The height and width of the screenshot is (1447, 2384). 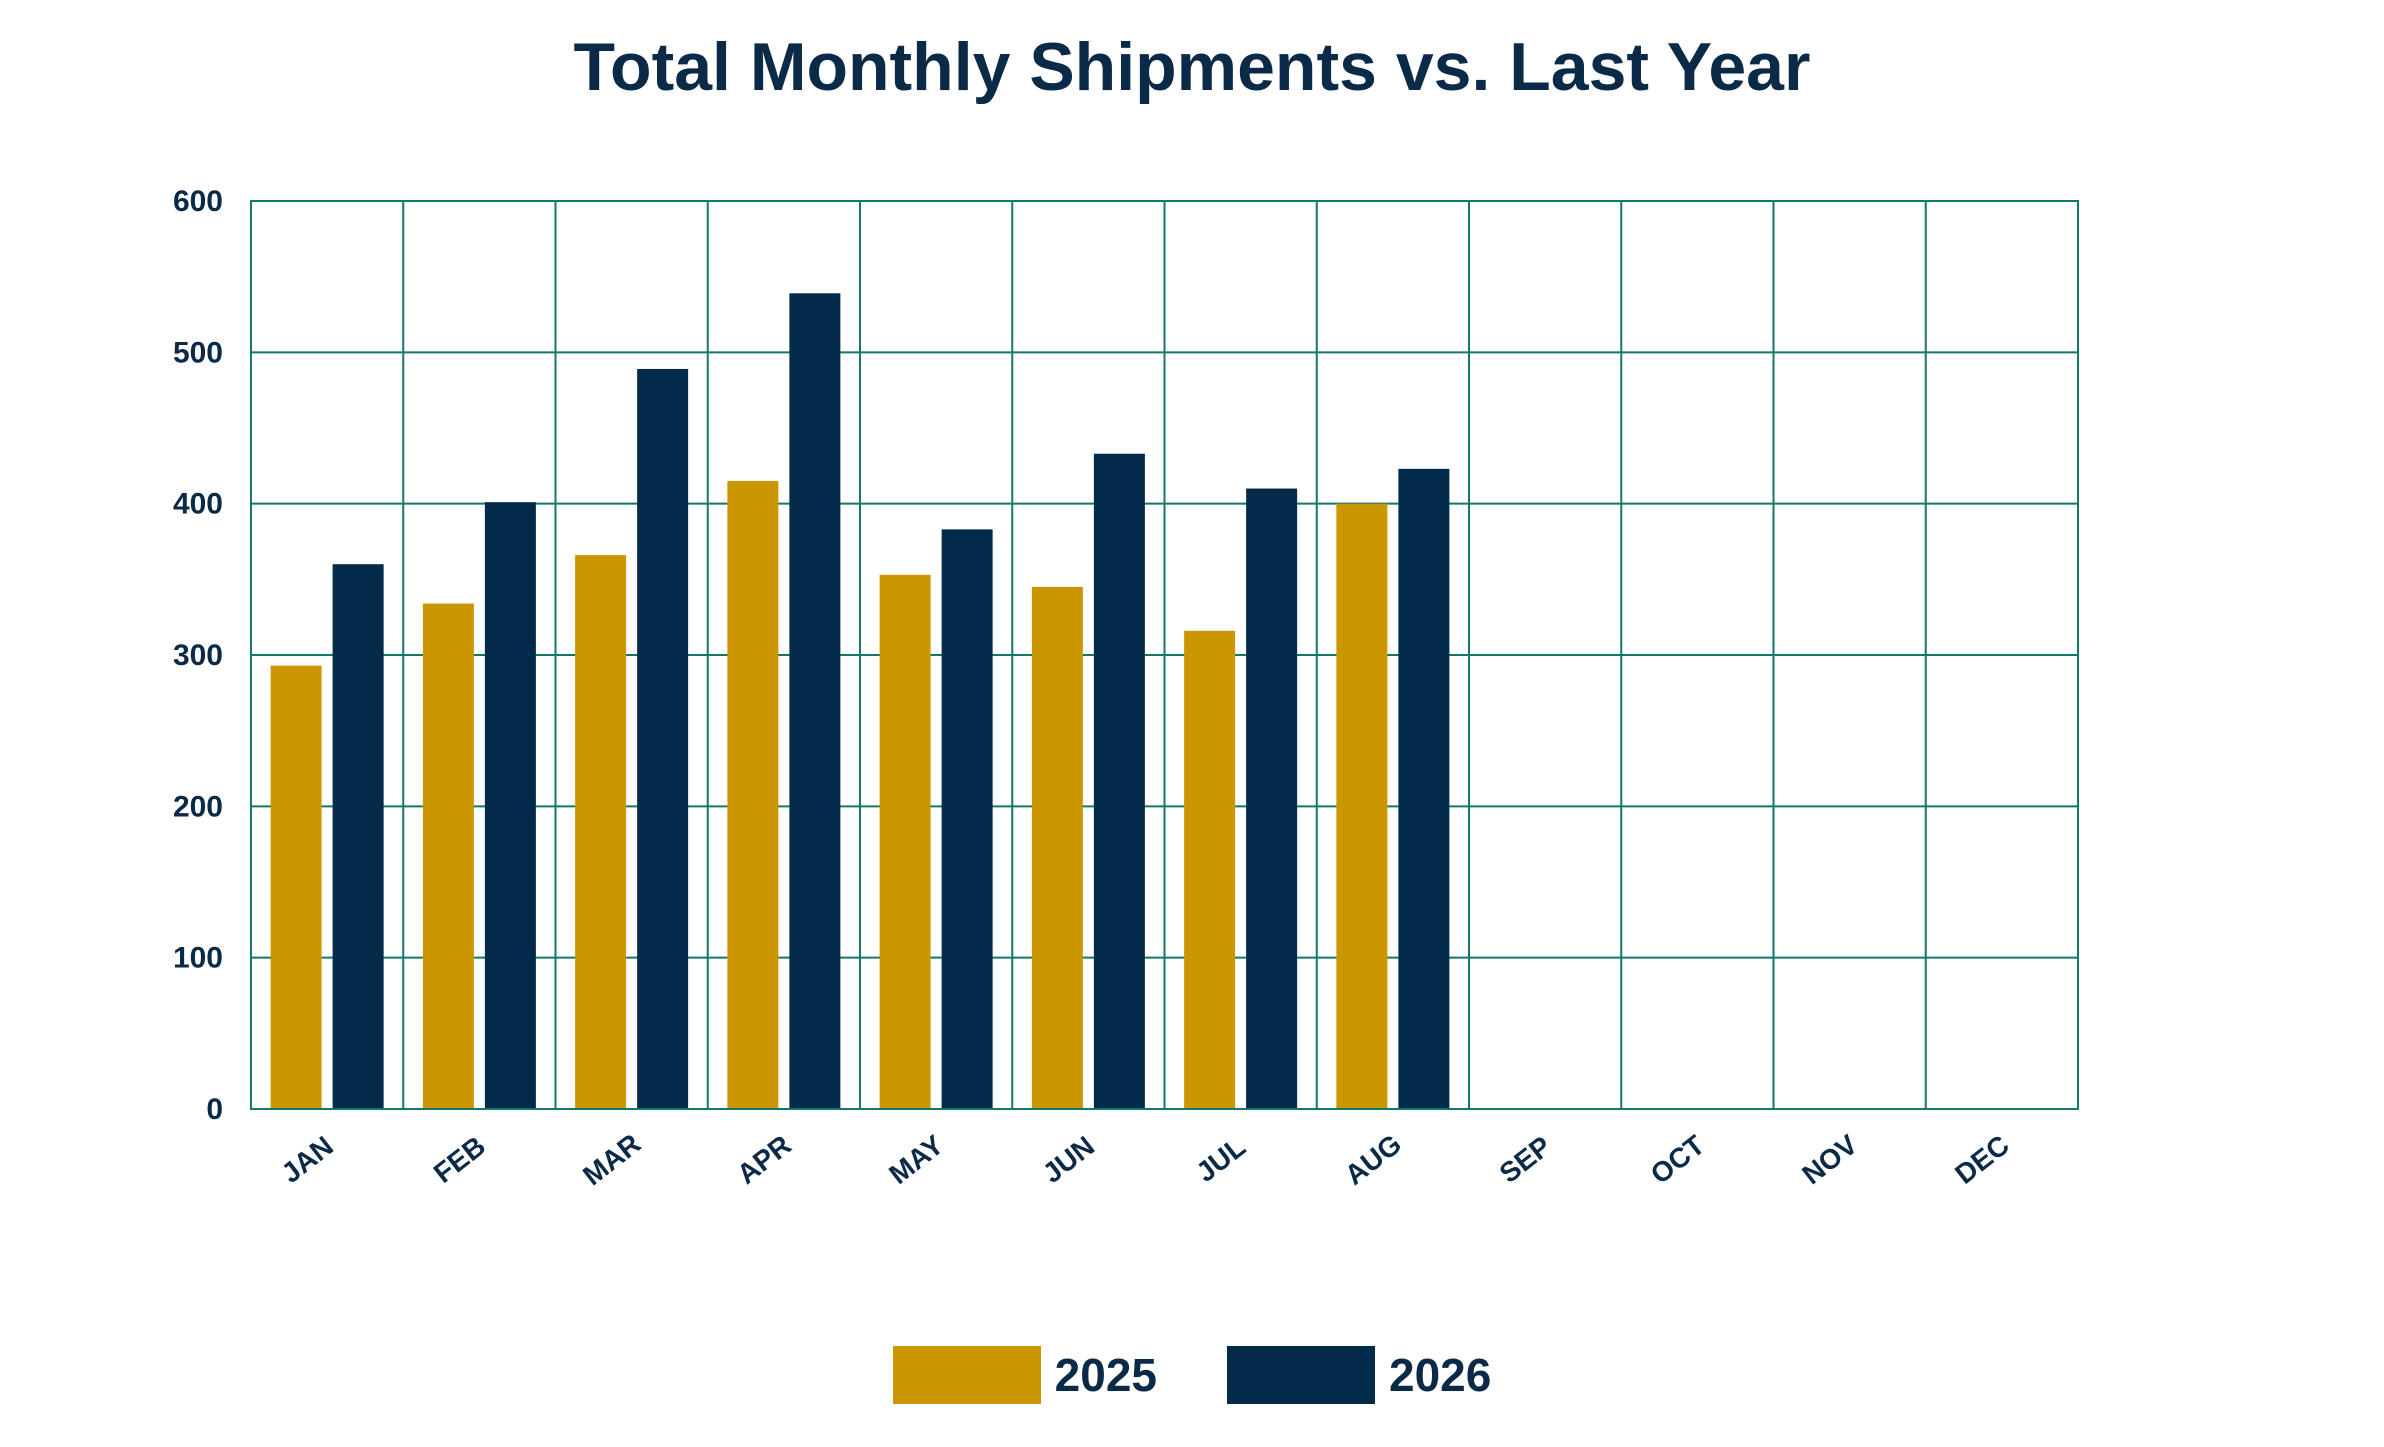 What do you see at coordinates (611, 1160) in the screenshot?
I see `x-tick-label-mar: MAR` at bounding box center [611, 1160].